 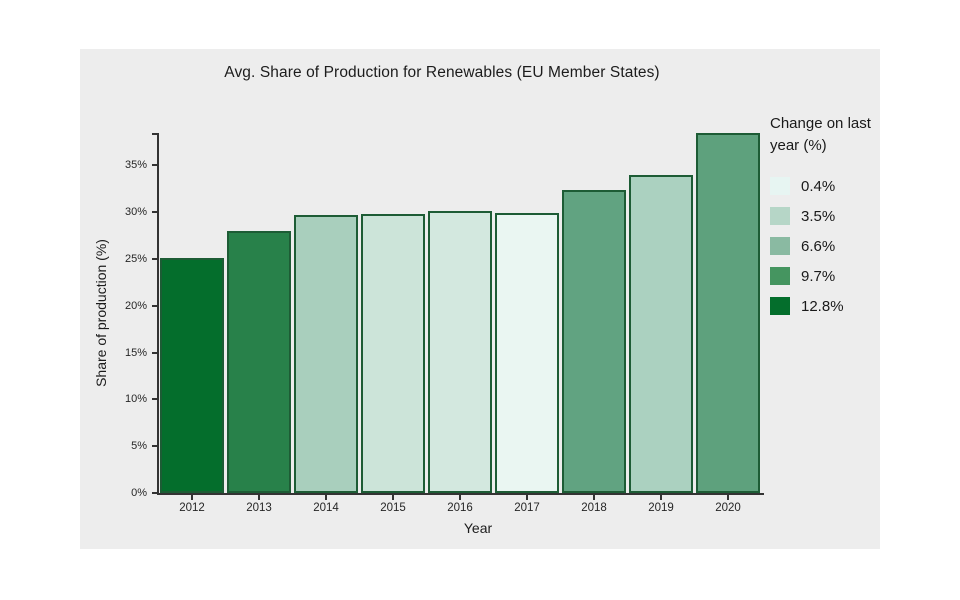 What do you see at coordinates (135, 165) in the screenshot?
I see `y-tick-label-35%: 35%` at bounding box center [135, 165].